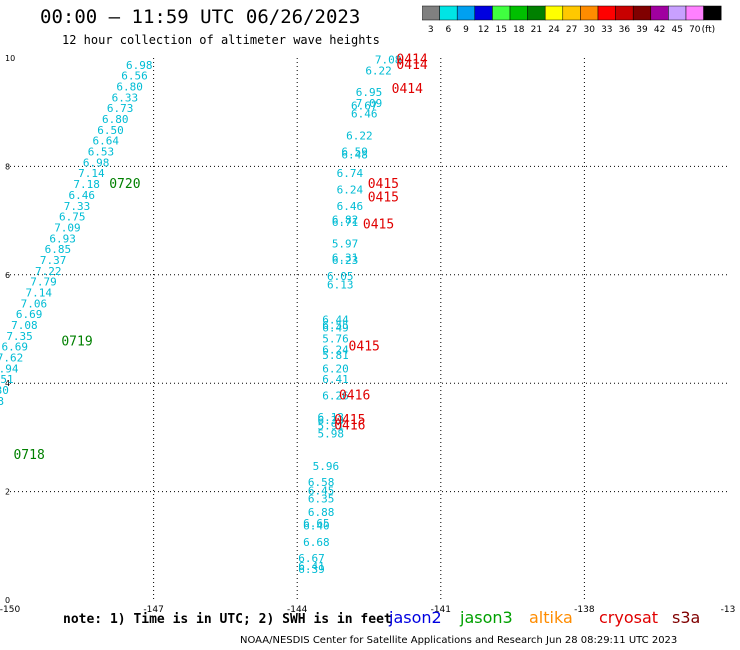 This screenshot has height=650, width=740. I want to click on y-tick-label: 6, so click(7, 275).